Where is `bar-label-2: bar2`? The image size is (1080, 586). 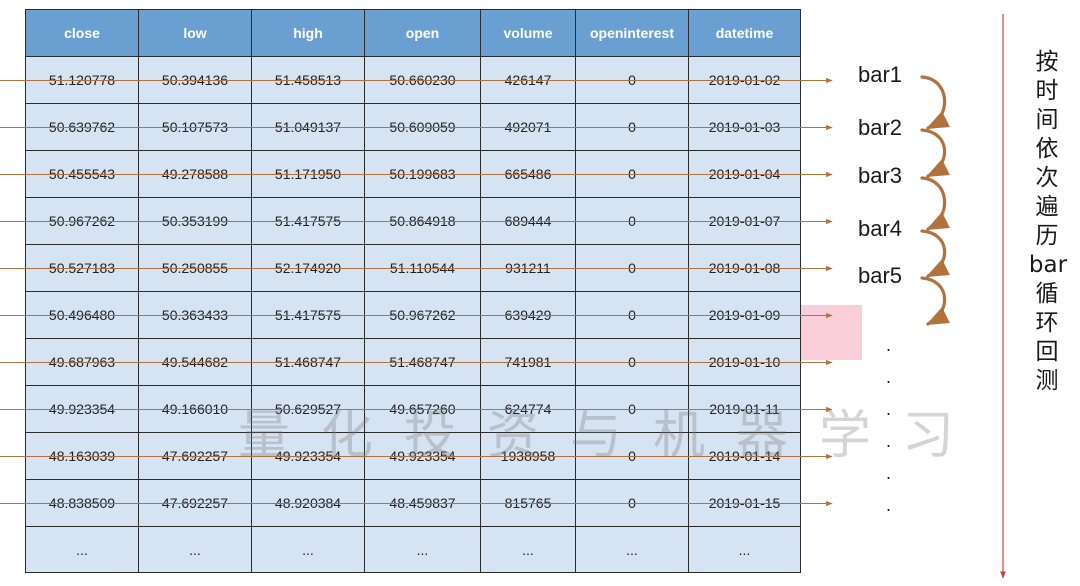
bar-label-2: bar2 is located at coordinates (880, 127).